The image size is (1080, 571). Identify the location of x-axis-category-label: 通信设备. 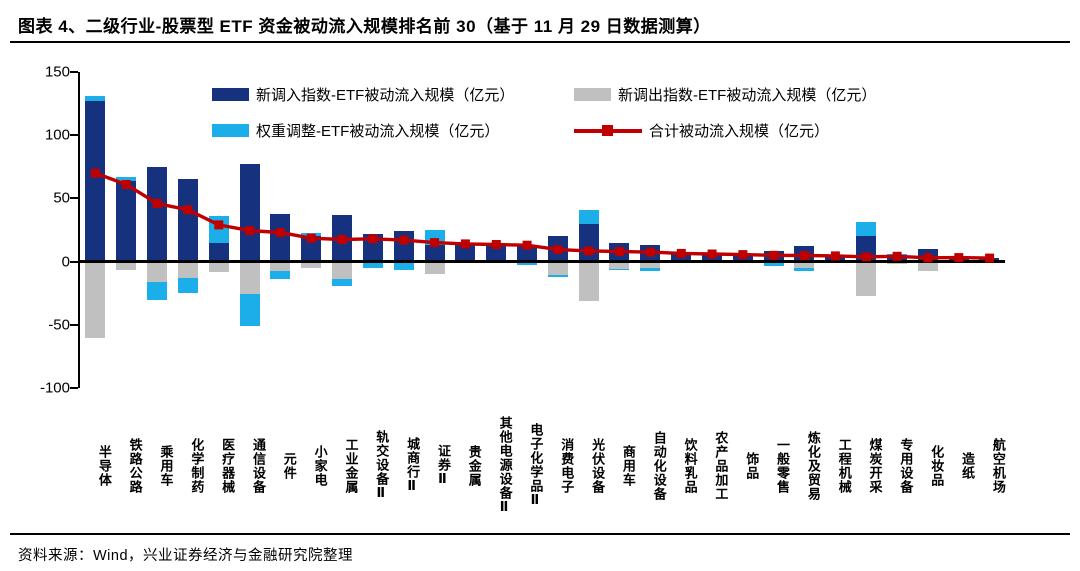
(258, 466).